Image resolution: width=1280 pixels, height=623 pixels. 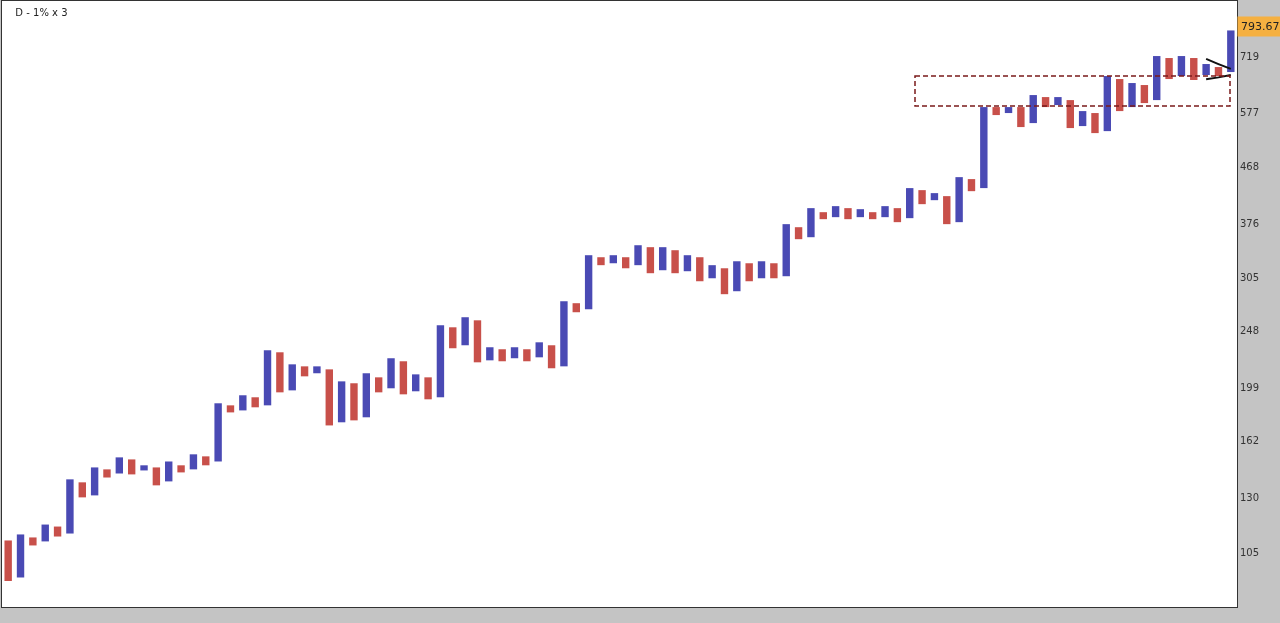 I want to click on y-tick-label: 248, so click(x=1250, y=331).